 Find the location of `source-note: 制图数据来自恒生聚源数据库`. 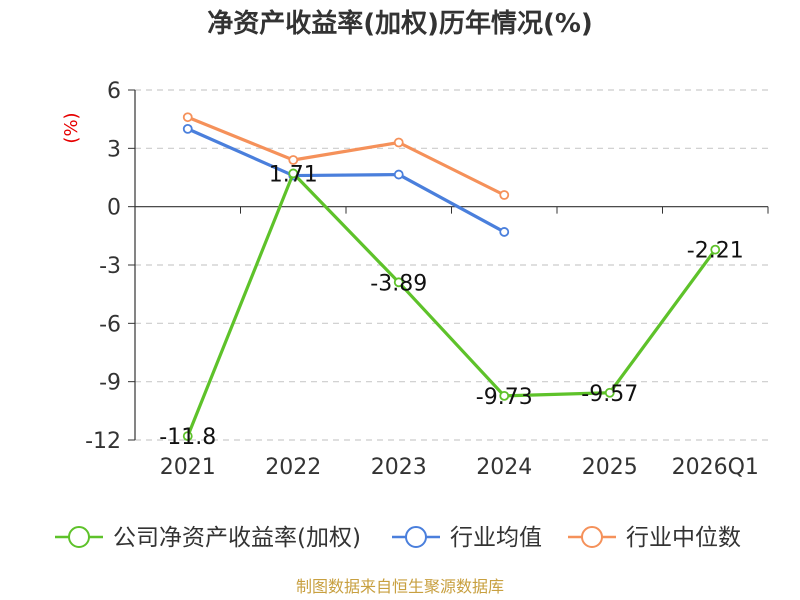

source-note: 制图数据来自恒生聚源数据库 is located at coordinates (400, 586).